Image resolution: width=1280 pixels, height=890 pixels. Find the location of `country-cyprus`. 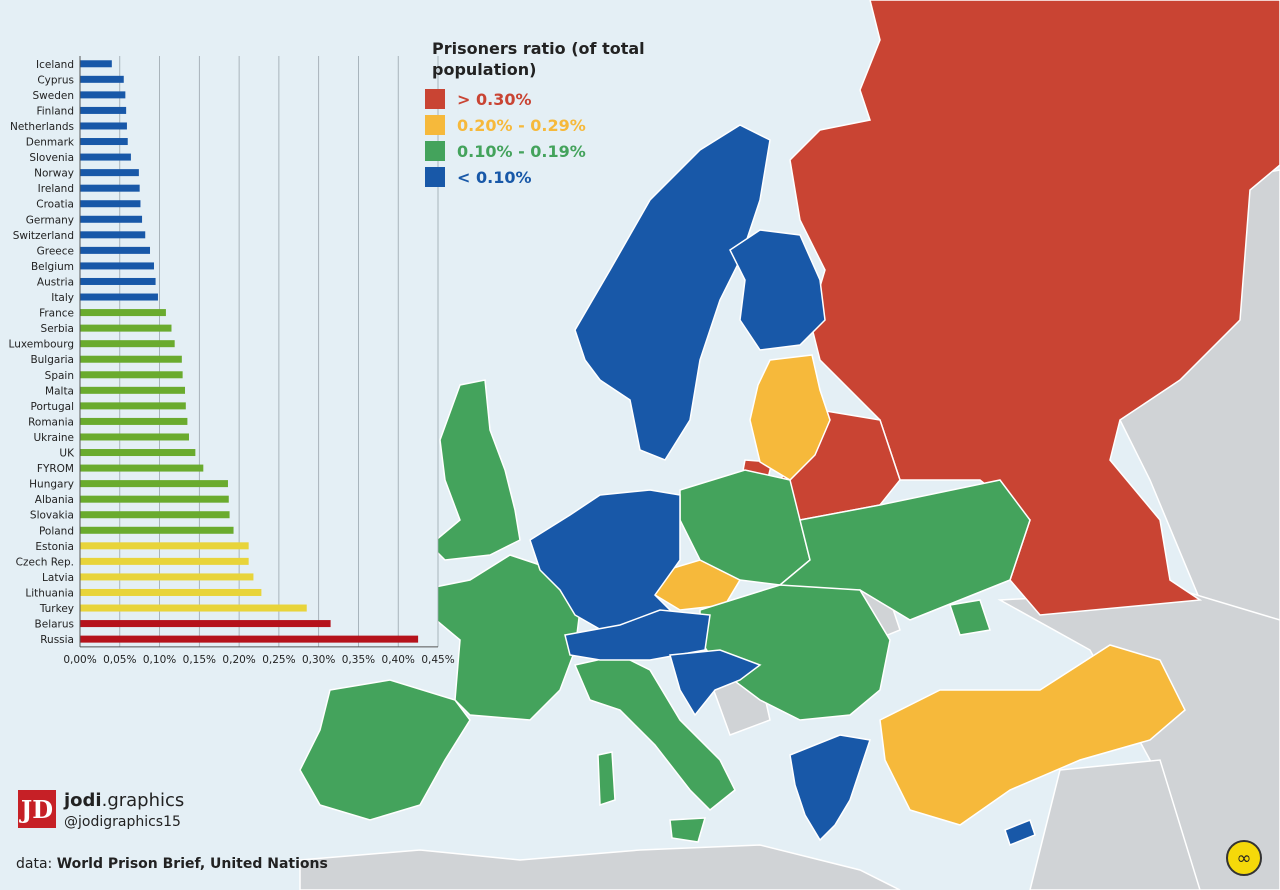

country-cyprus is located at coordinates (1020, 832).